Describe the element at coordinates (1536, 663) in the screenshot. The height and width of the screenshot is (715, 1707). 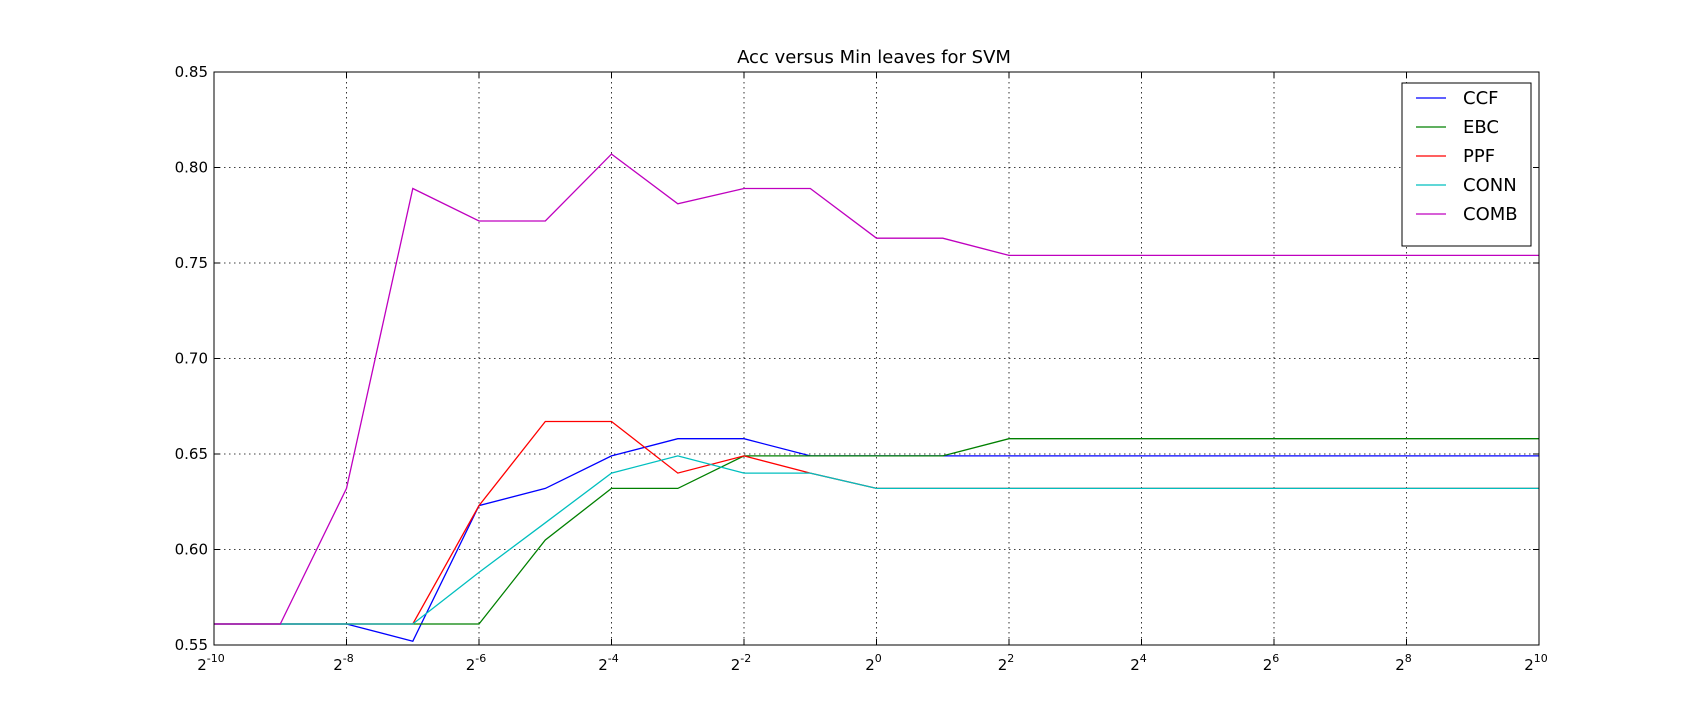
I see `x-tick-label: 210` at that location.